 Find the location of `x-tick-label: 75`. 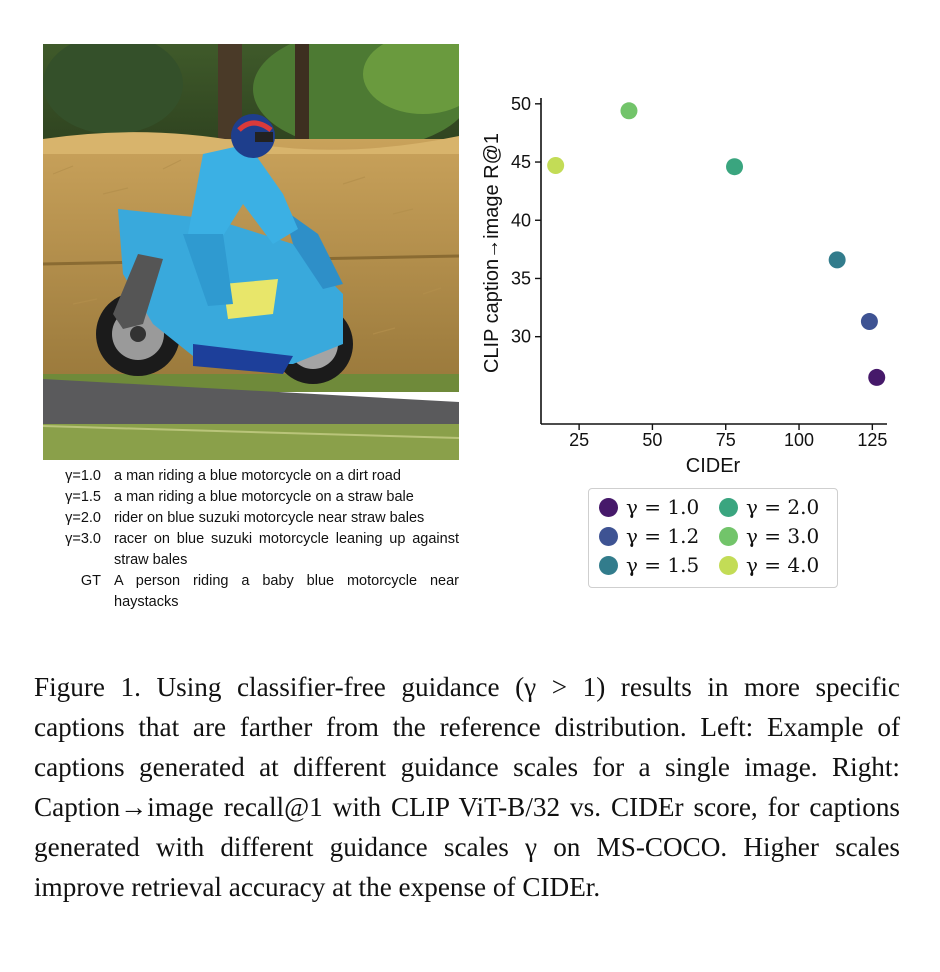

x-tick-label: 75 is located at coordinates (726, 440).